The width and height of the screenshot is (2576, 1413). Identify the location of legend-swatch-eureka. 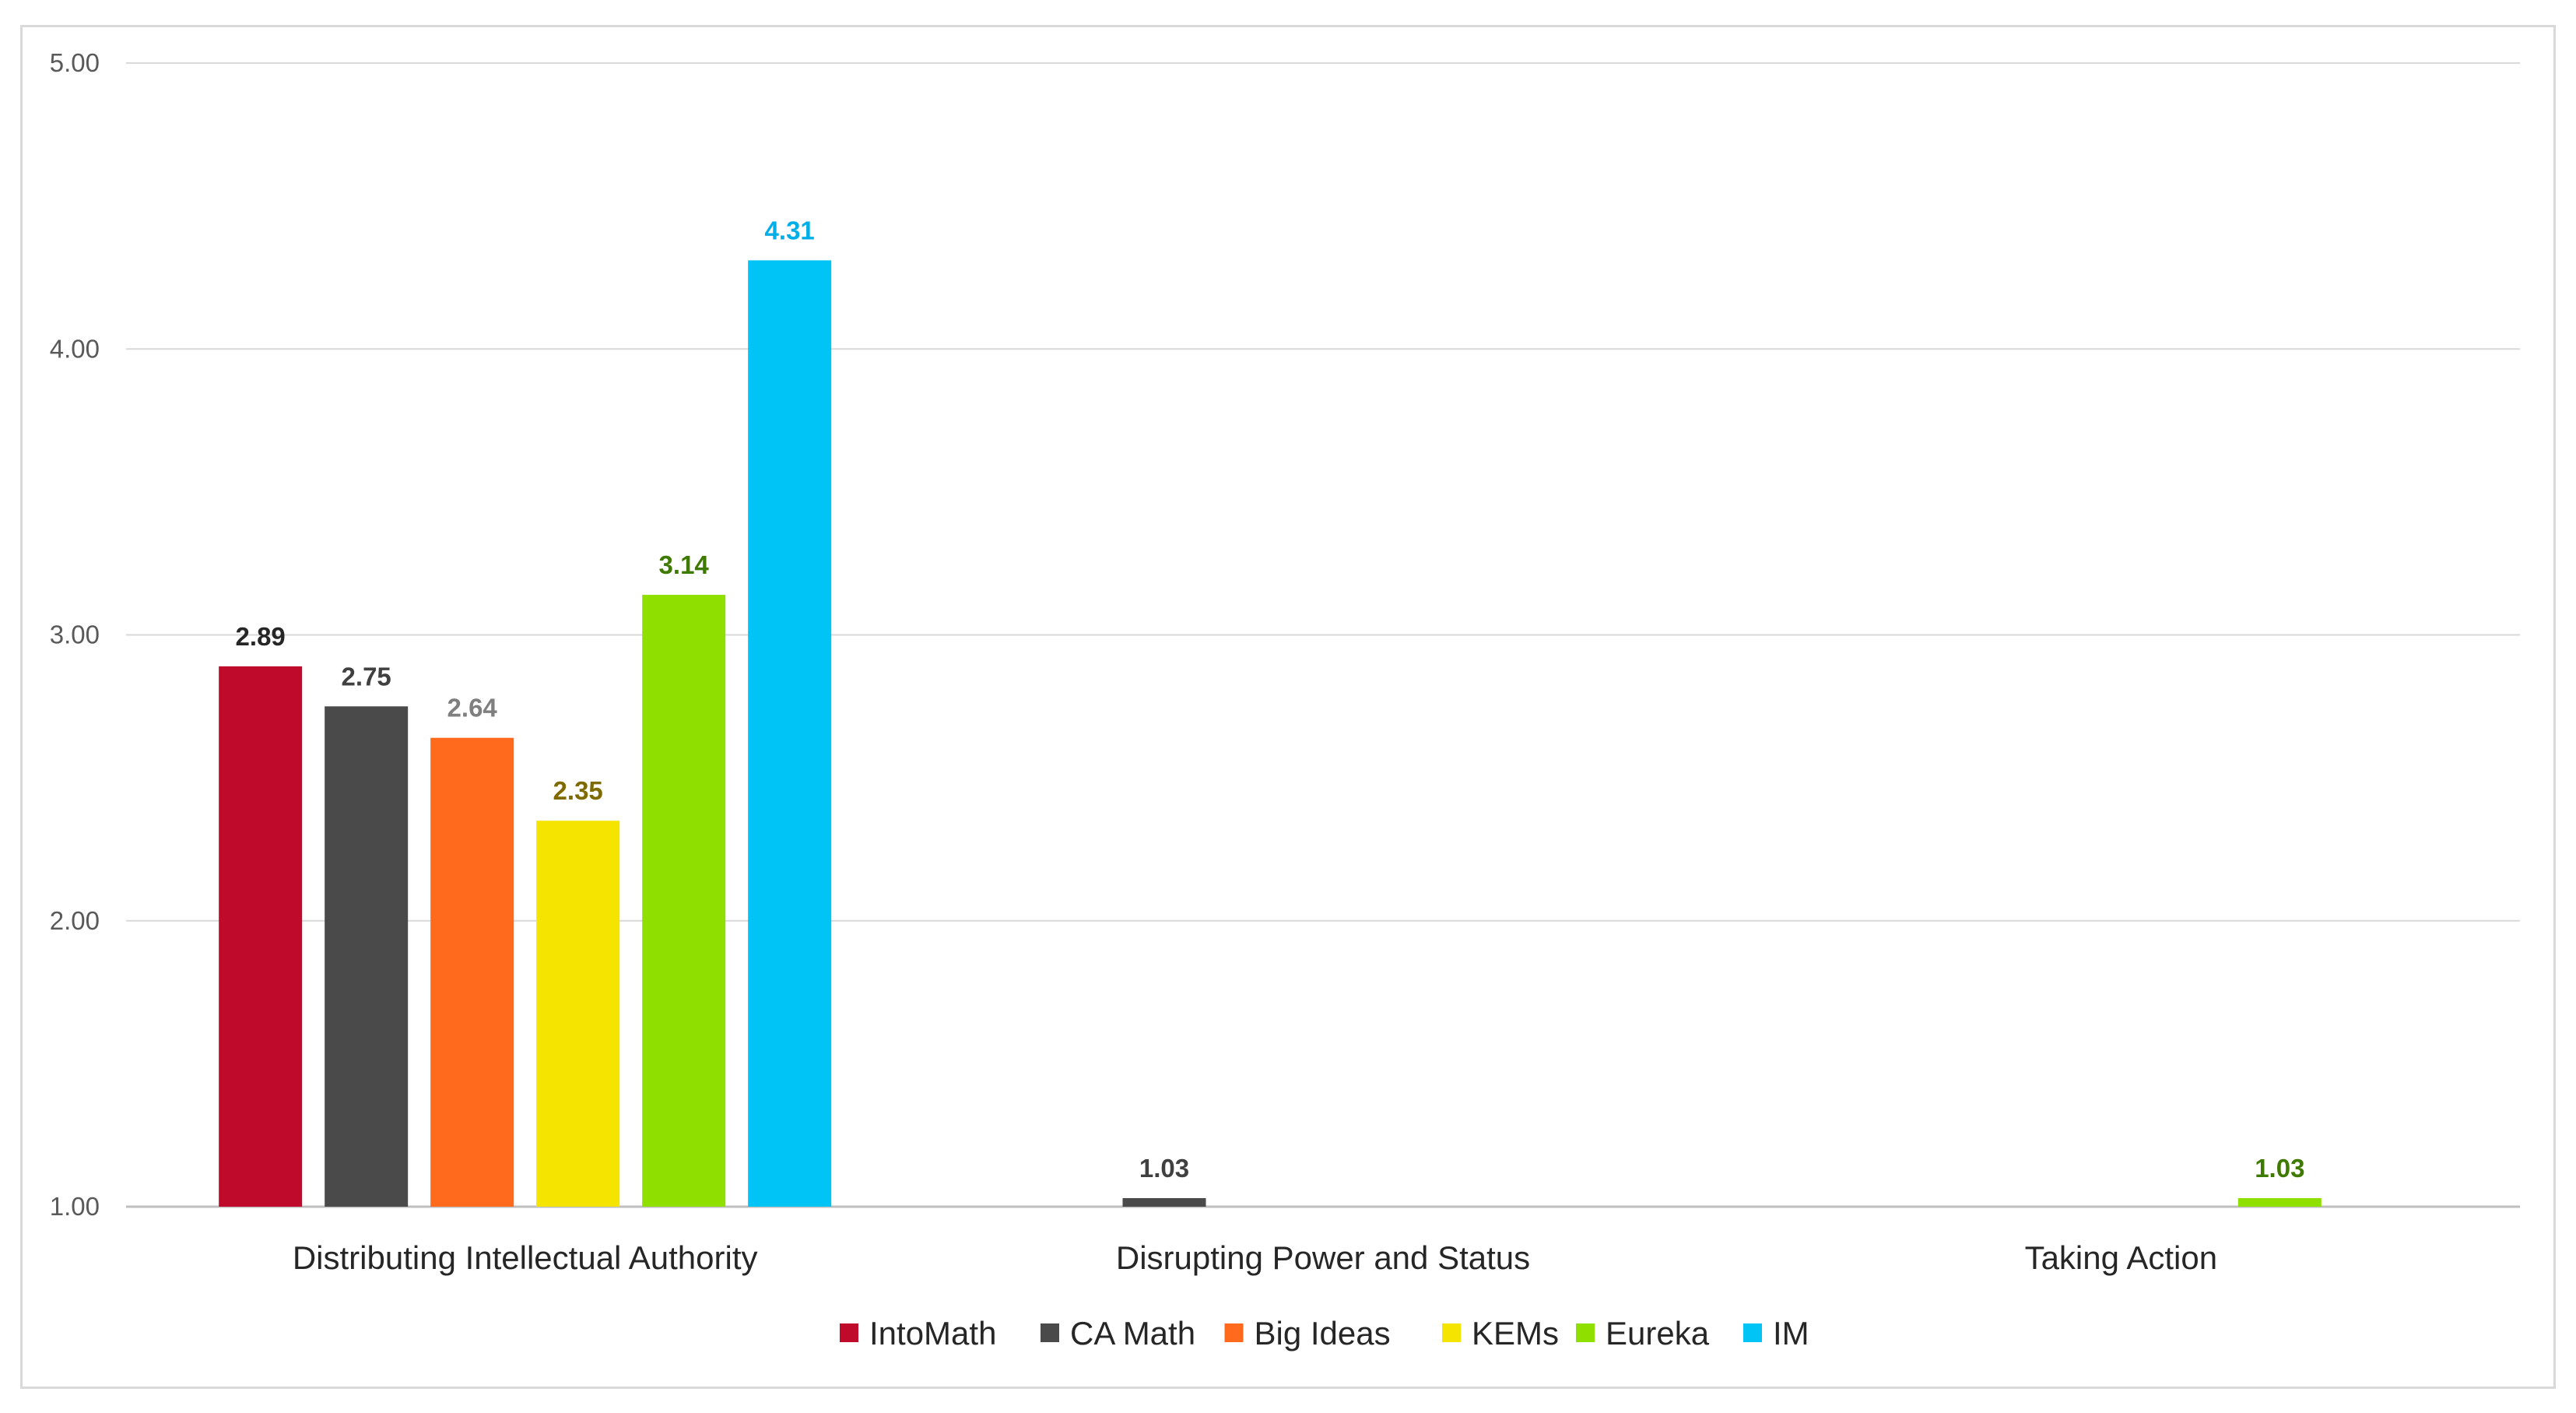
(1586, 1332).